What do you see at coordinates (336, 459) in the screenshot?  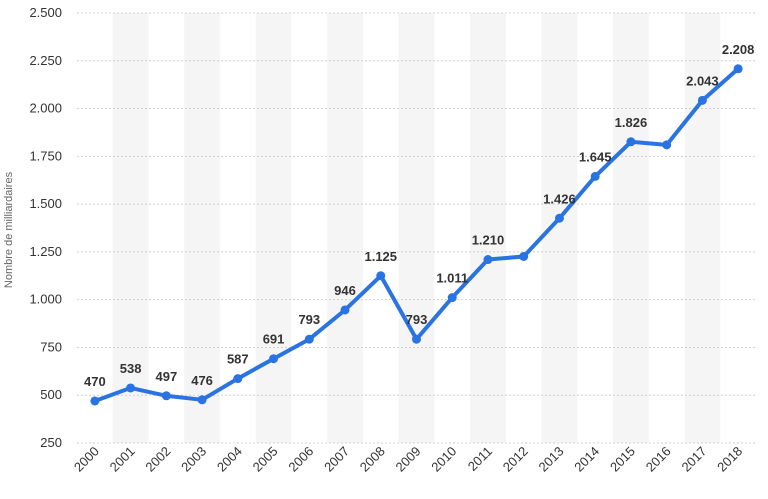 I see `x-tick-label: 2007` at bounding box center [336, 459].